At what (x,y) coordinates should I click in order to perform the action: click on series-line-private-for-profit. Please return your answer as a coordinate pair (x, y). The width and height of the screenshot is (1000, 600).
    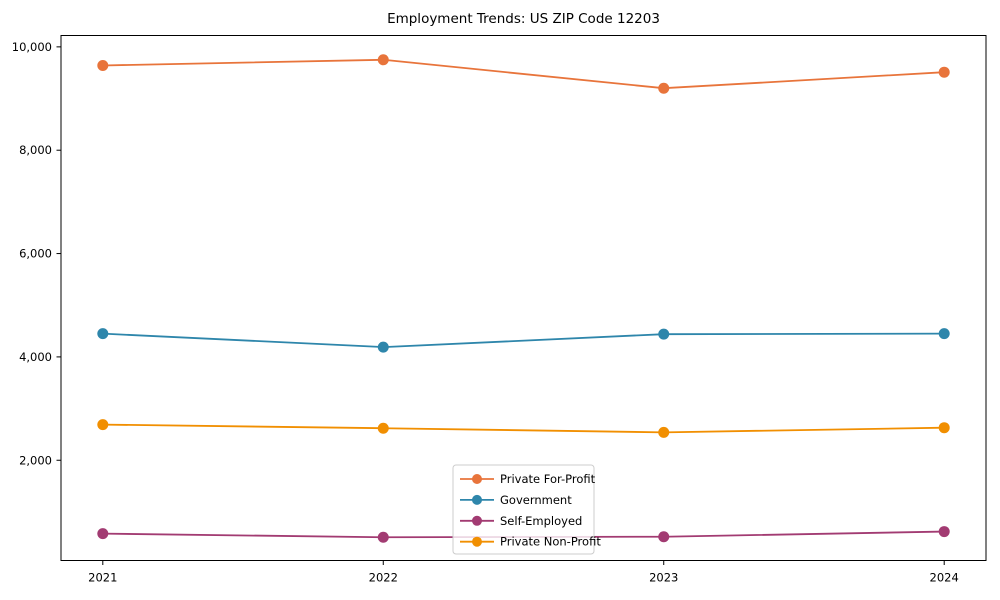
    Looking at the image, I should click on (523, 74).